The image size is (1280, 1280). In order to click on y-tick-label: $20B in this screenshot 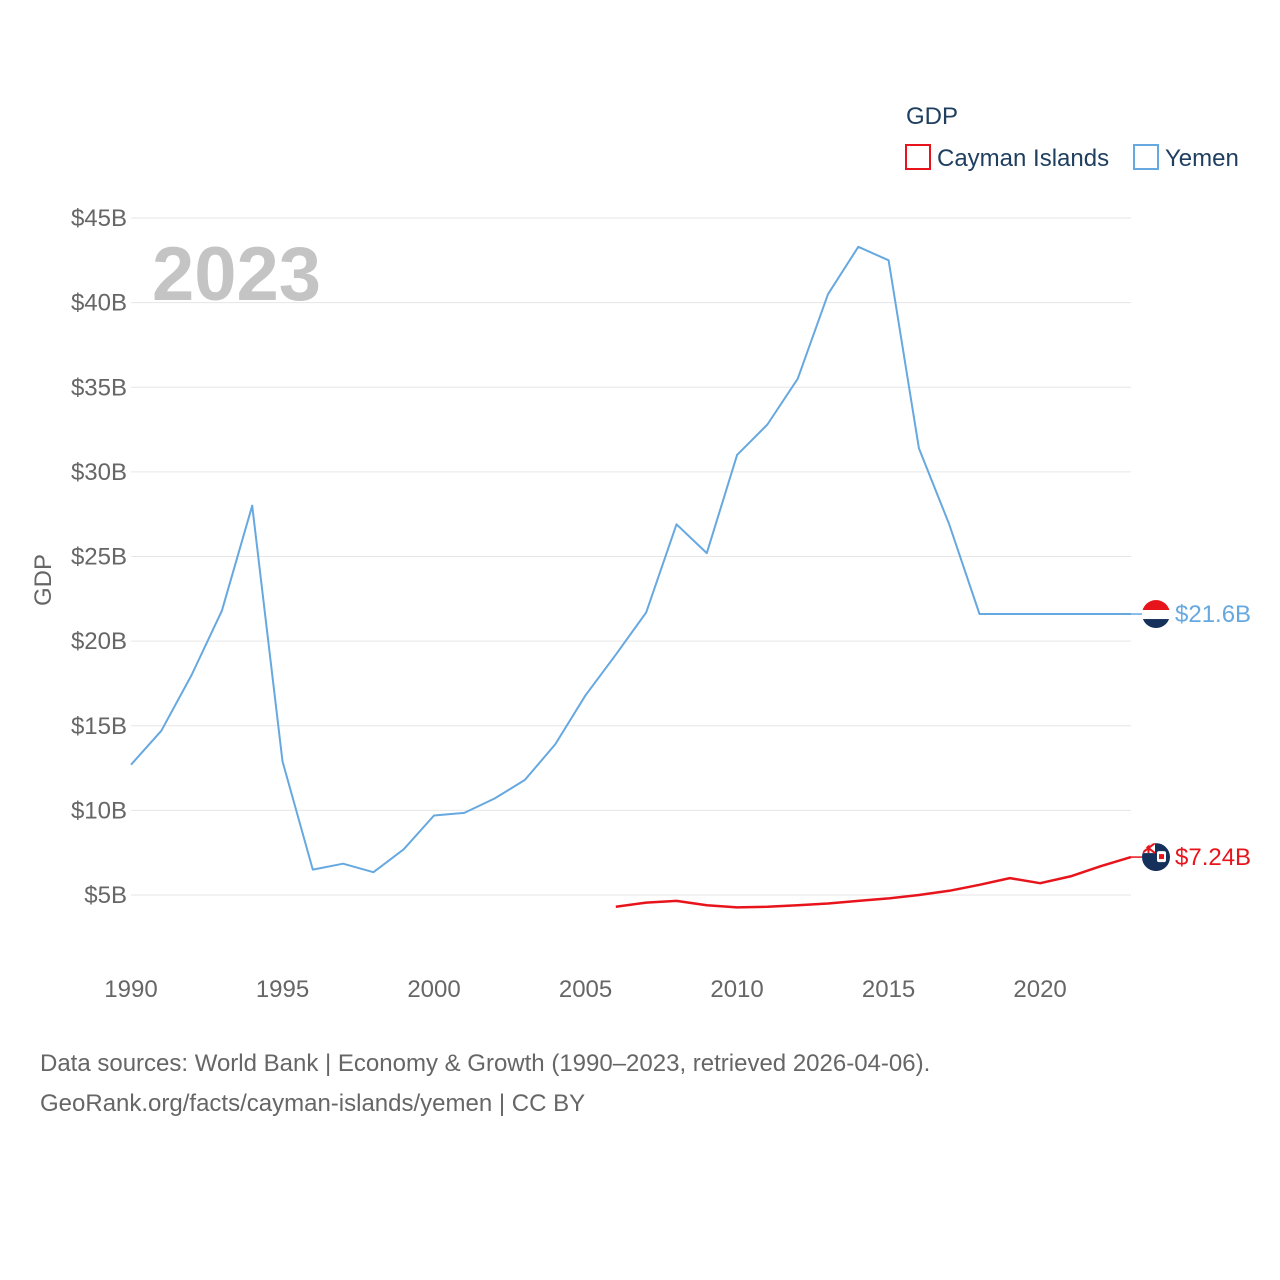, I will do `click(99, 641)`.